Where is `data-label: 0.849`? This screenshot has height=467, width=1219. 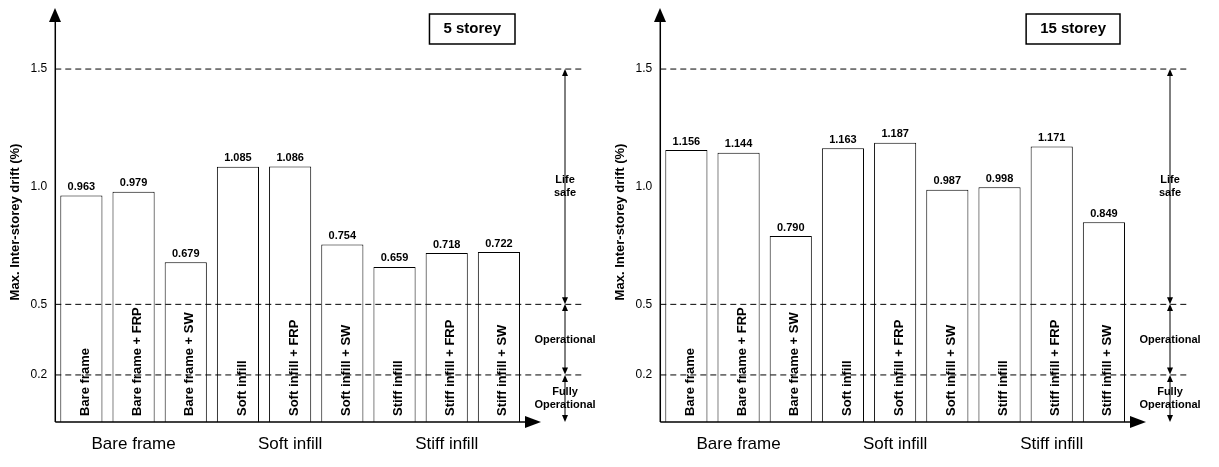
data-label: 0.849 is located at coordinates (1104, 212).